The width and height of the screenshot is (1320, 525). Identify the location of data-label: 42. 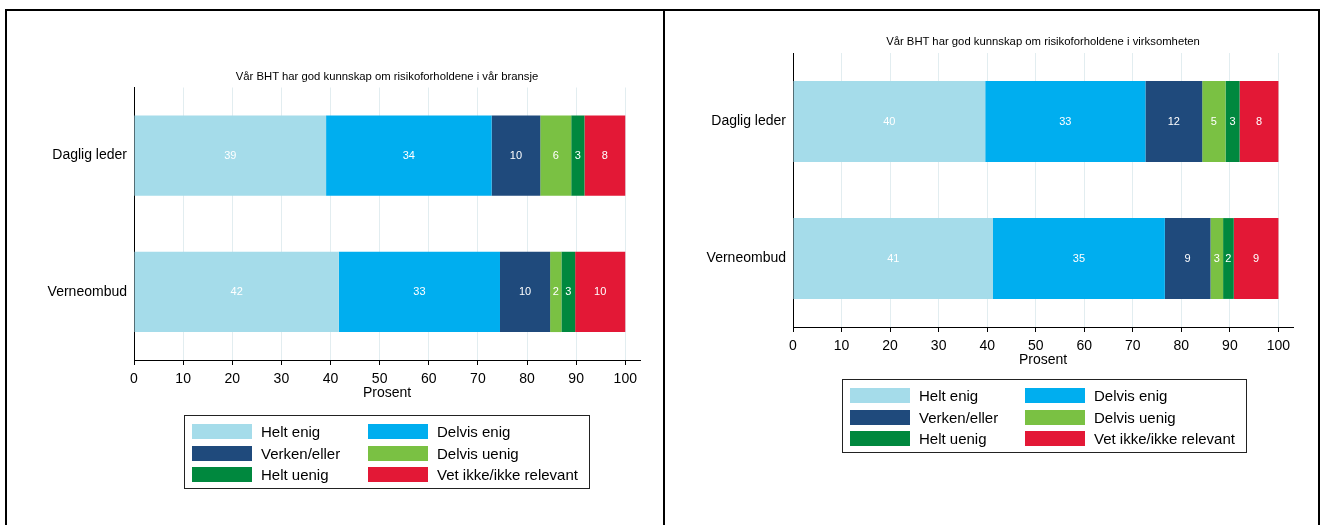
(236, 290).